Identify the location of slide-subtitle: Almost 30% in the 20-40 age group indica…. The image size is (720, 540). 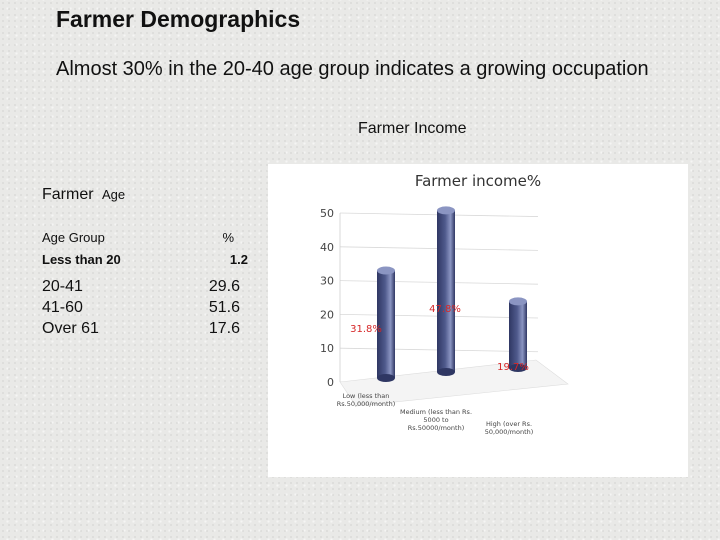
(352, 69).